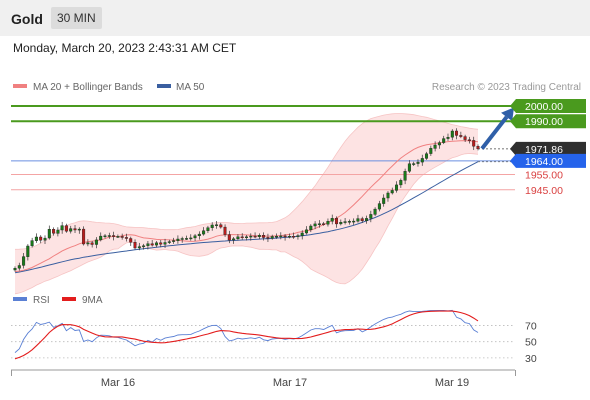  I want to click on x-axis-label: Mar 16, so click(118, 383).